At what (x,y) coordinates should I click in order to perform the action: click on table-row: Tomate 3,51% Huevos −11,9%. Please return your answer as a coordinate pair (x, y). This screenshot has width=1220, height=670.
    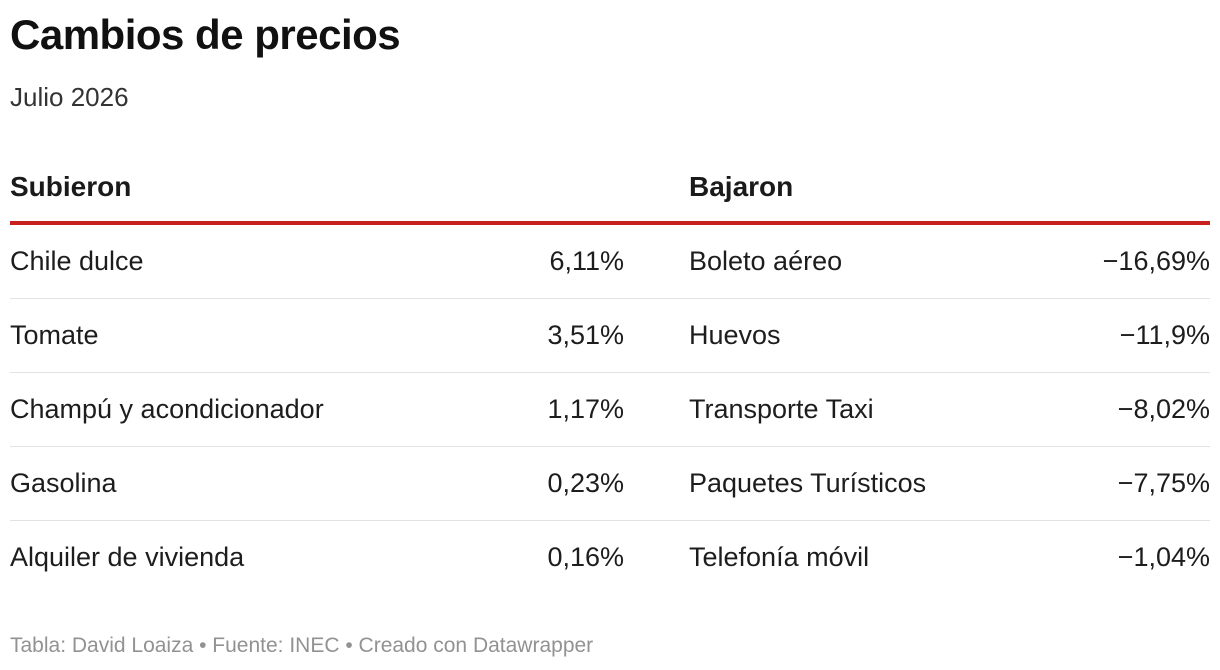
    Looking at the image, I should click on (610, 336).